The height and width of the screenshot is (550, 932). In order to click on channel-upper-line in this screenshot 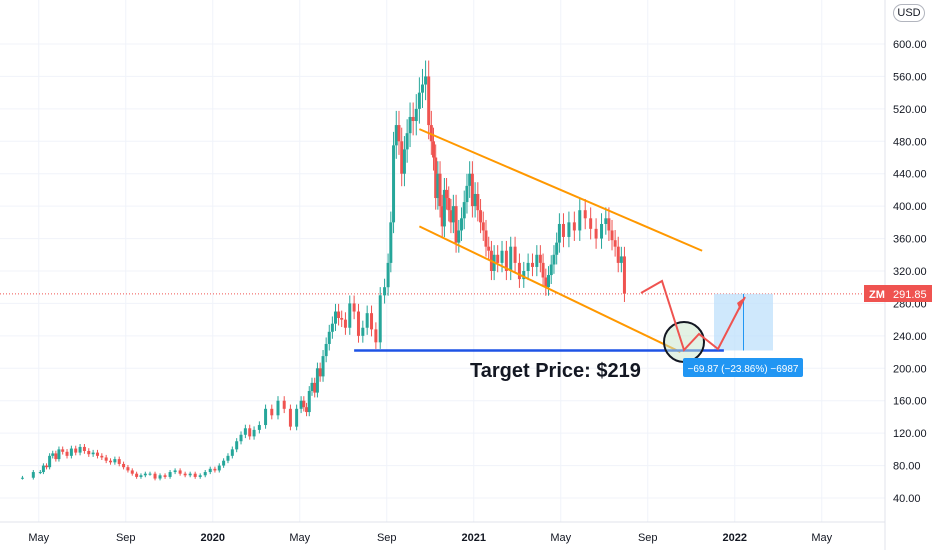, I will do `click(560, 190)`.